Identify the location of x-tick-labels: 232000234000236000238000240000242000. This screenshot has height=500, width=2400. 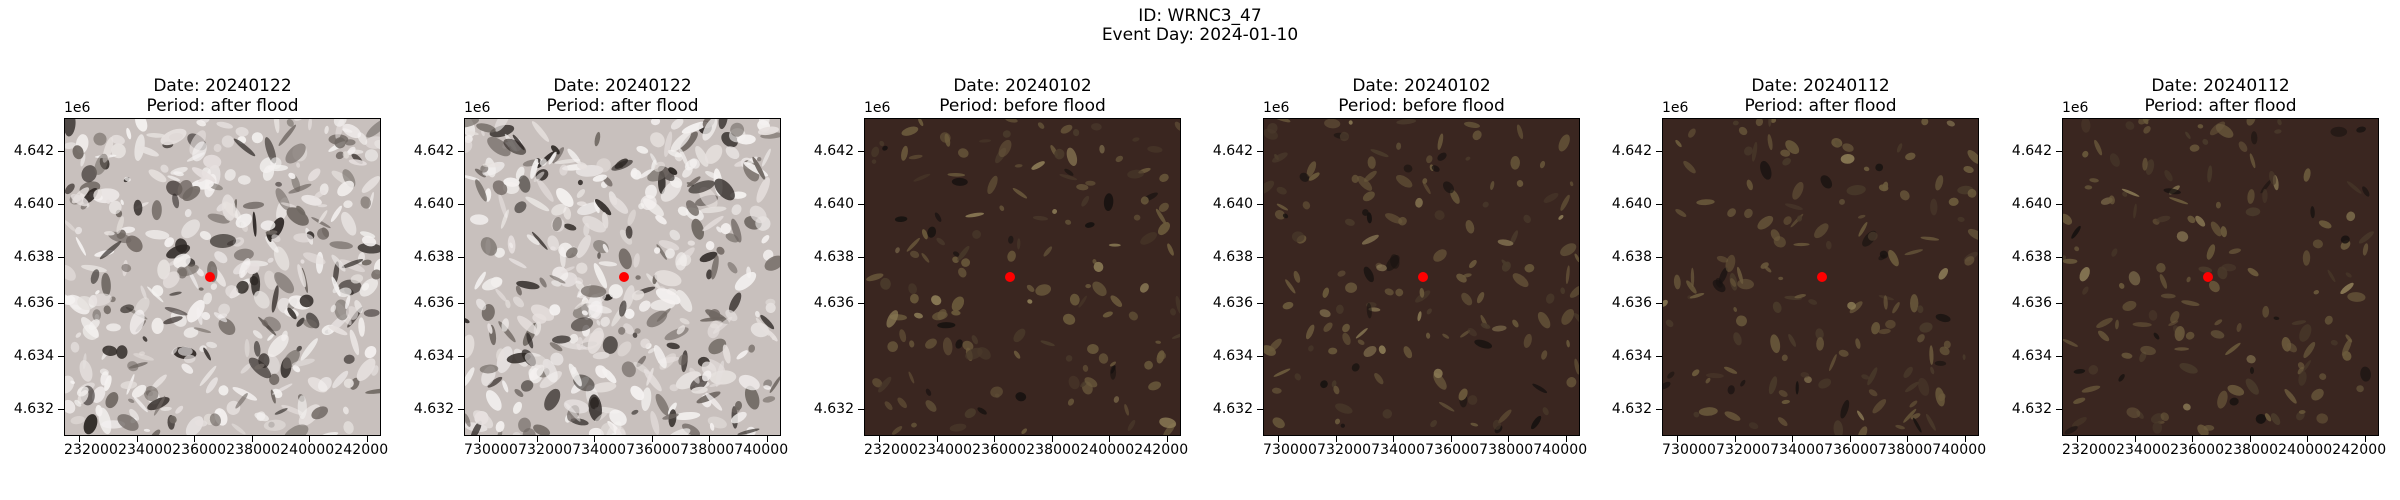
(2224, 450).